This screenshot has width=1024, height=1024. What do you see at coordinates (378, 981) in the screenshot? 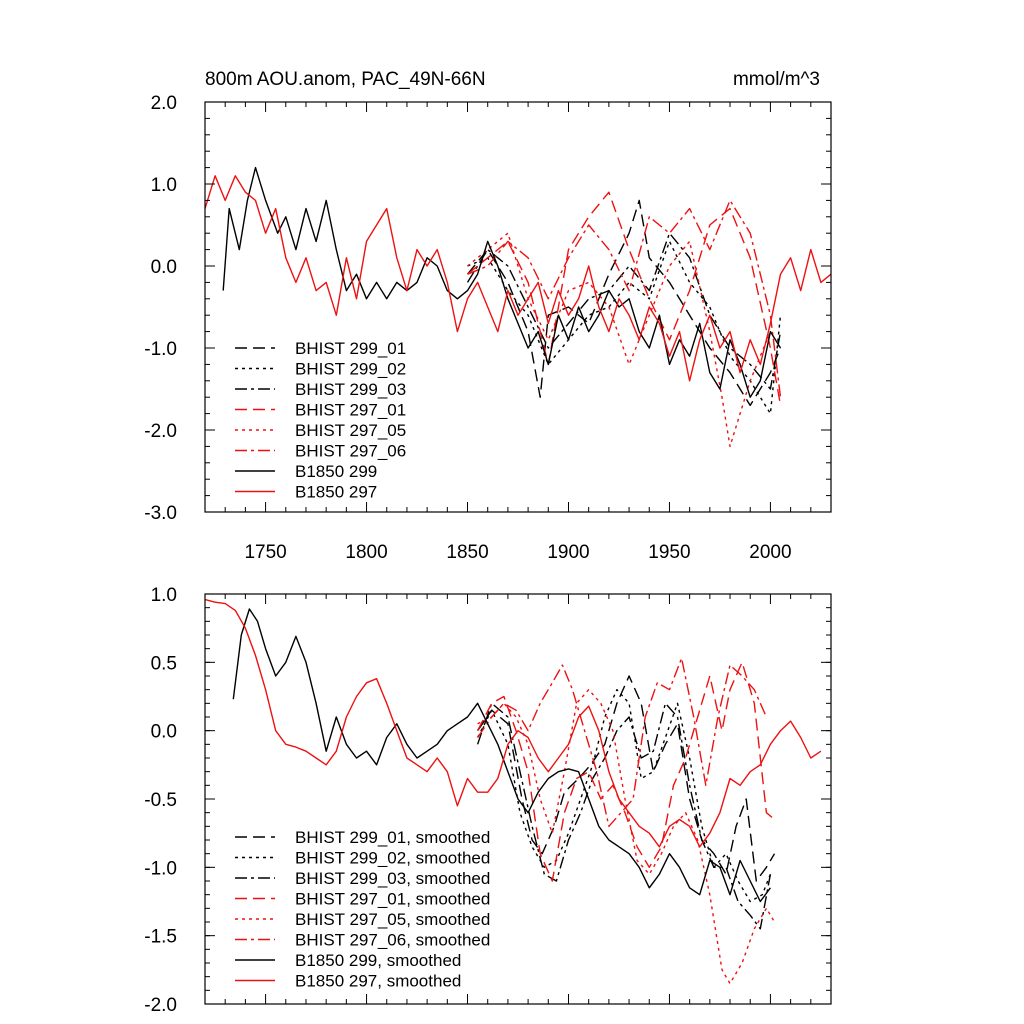
I see `legend-label: B1850 297, smoothed` at bounding box center [378, 981].